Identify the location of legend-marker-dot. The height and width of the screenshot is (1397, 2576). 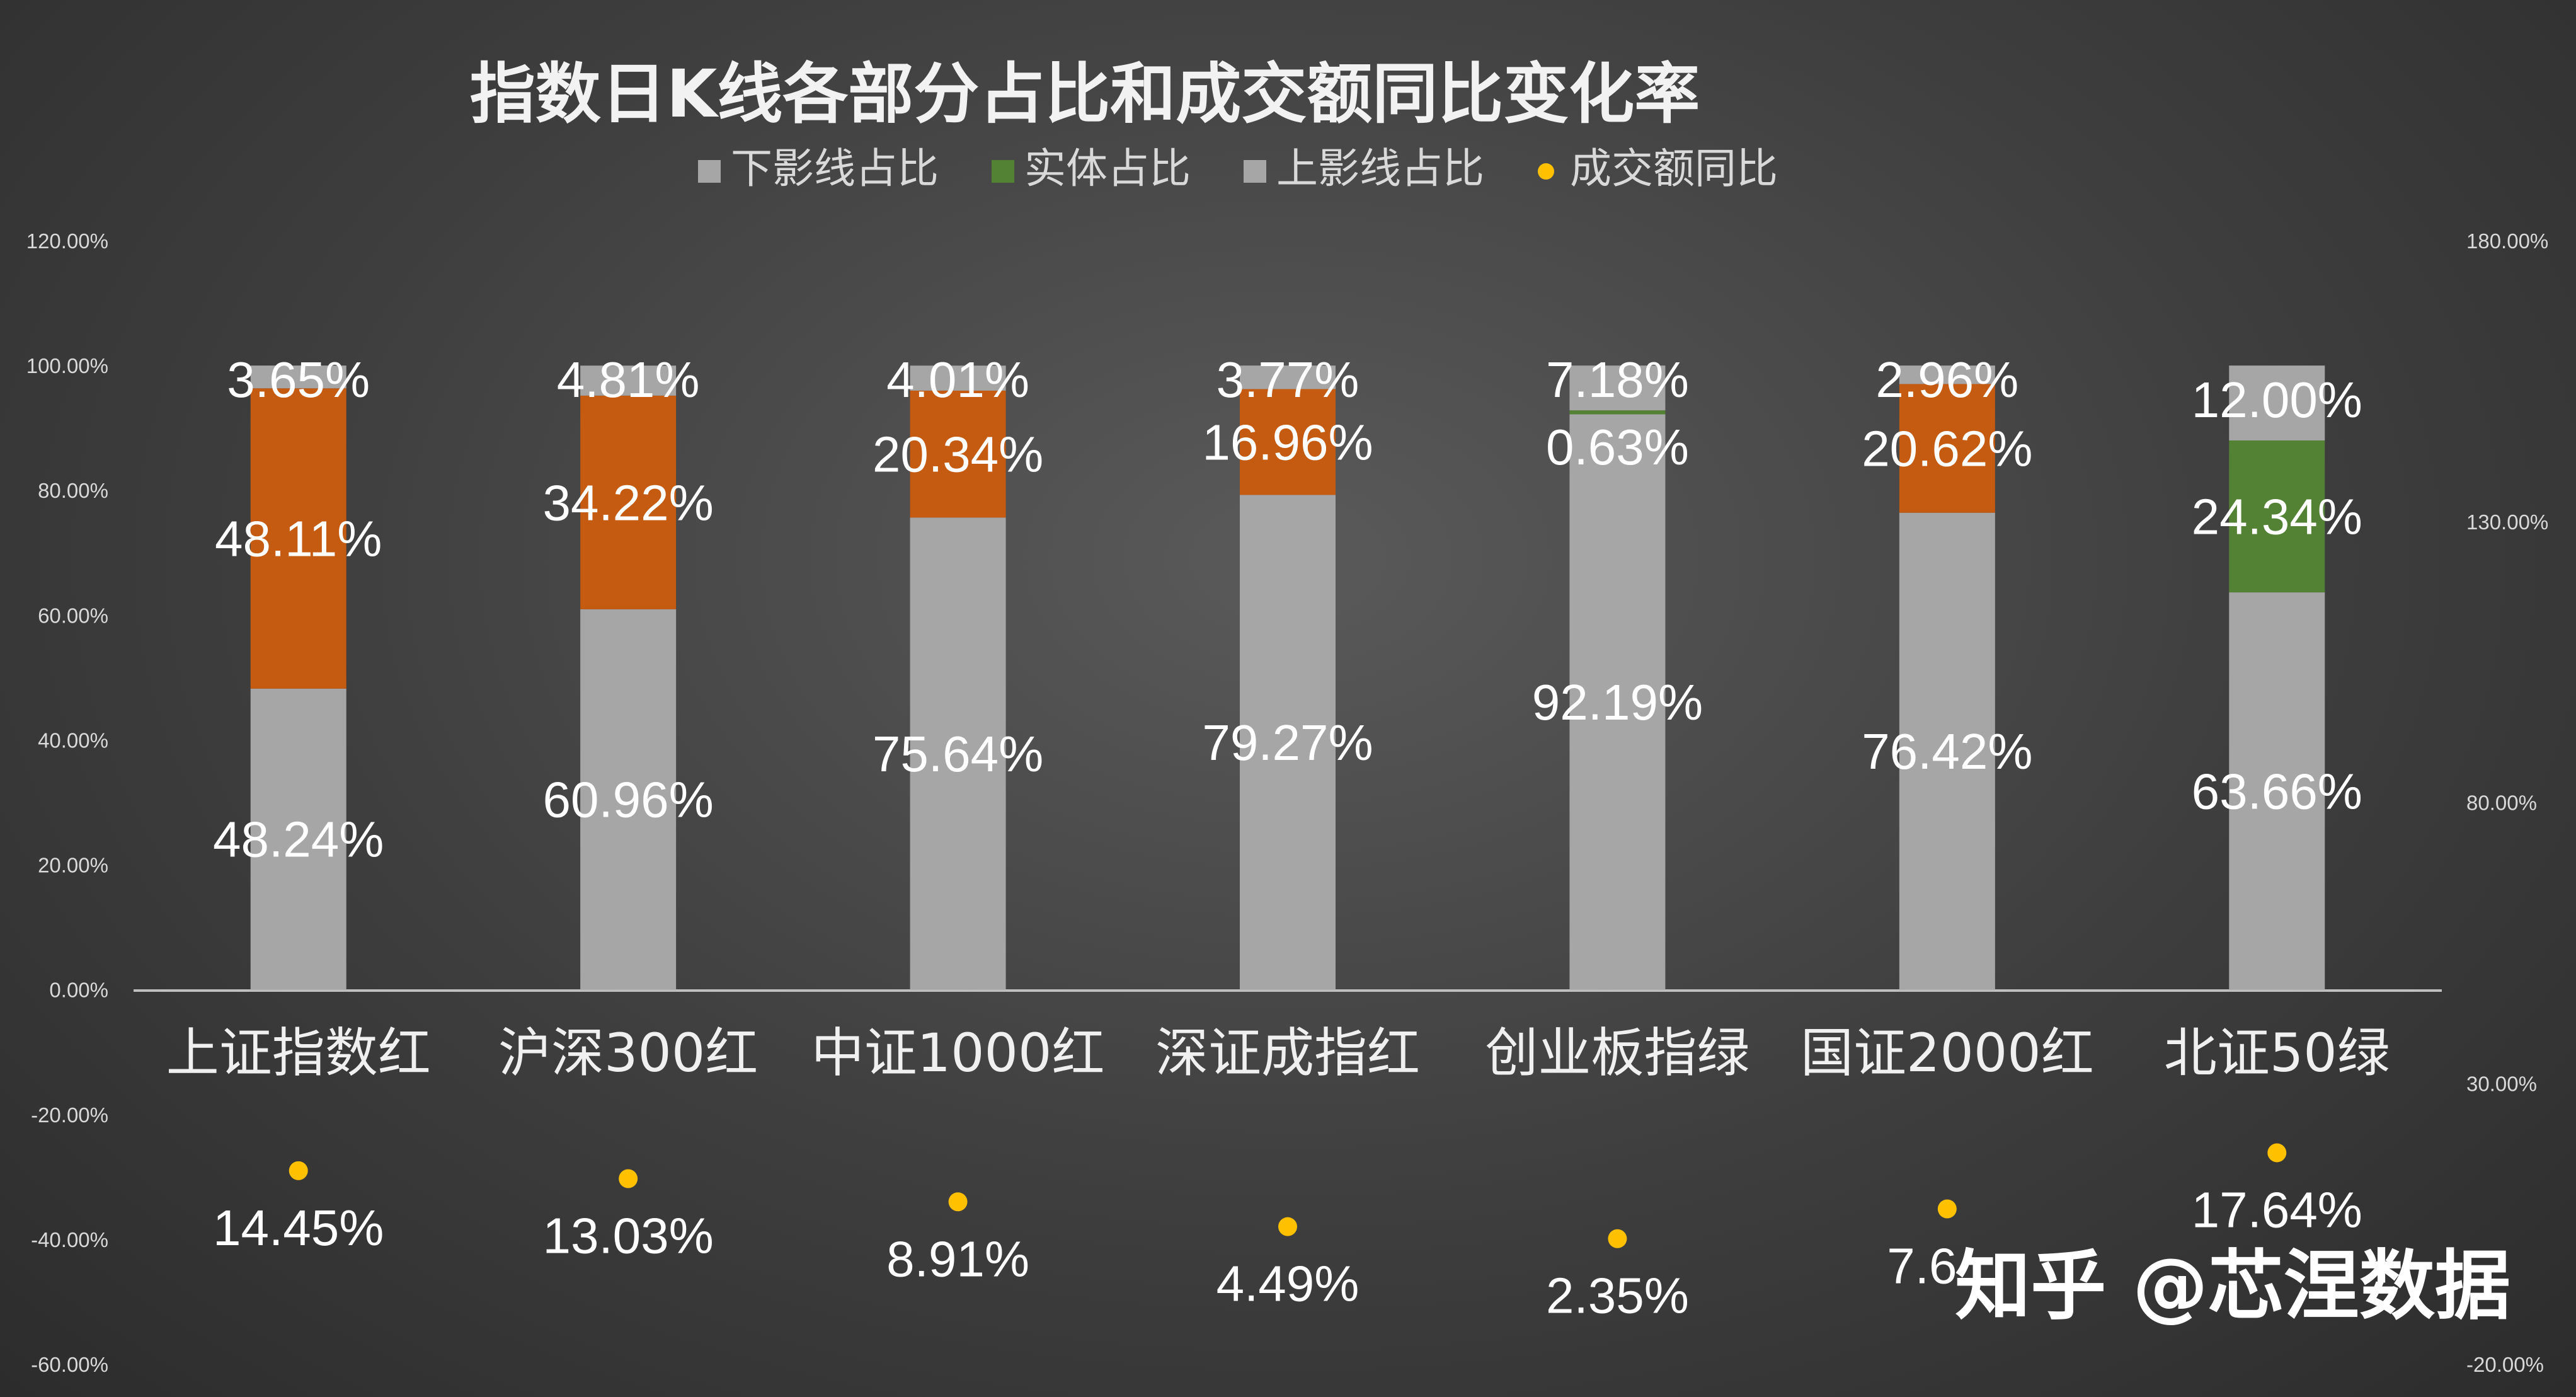
(1546, 171).